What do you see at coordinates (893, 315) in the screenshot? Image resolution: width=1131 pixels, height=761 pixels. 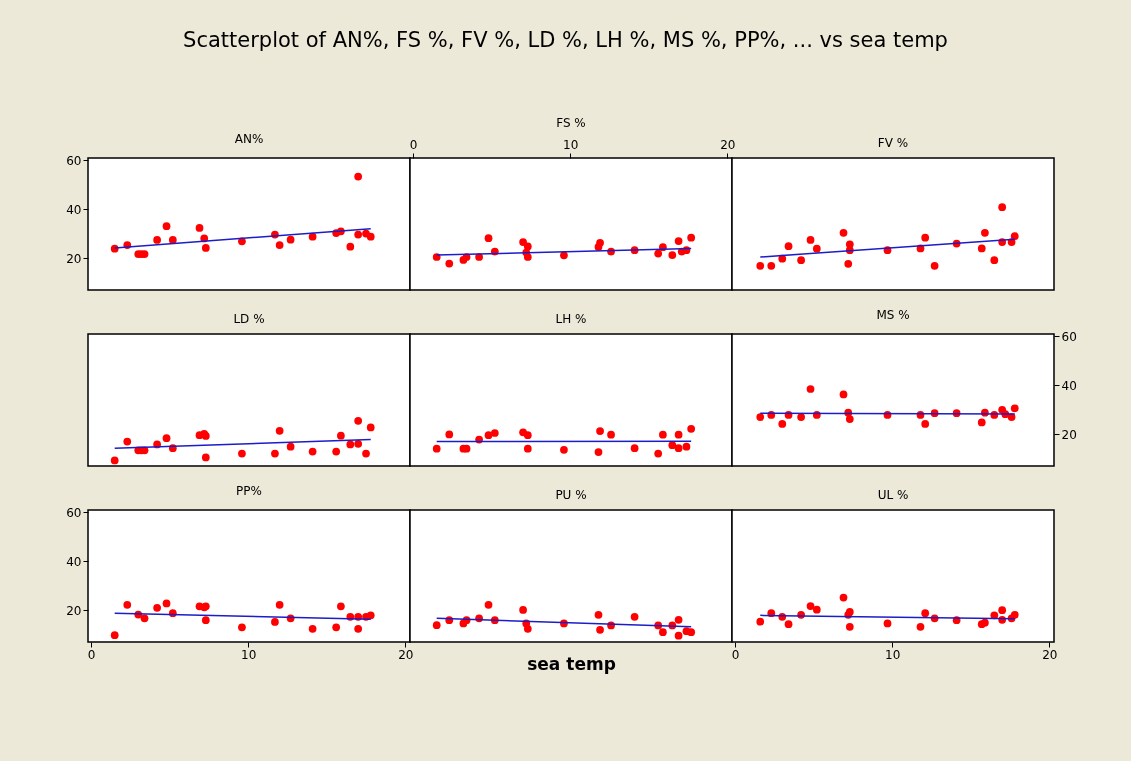 I see `chart-title: MS %` at bounding box center [893, 315].